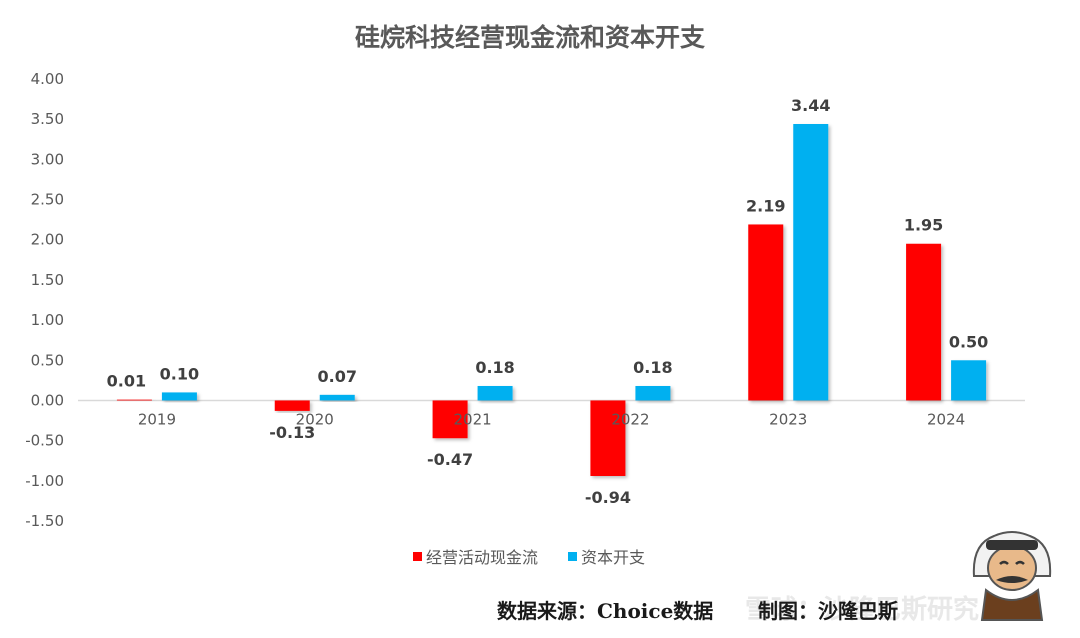 The image size is (1080, 638). I want to click on x-tick-label: 2022, so click(630, 419).